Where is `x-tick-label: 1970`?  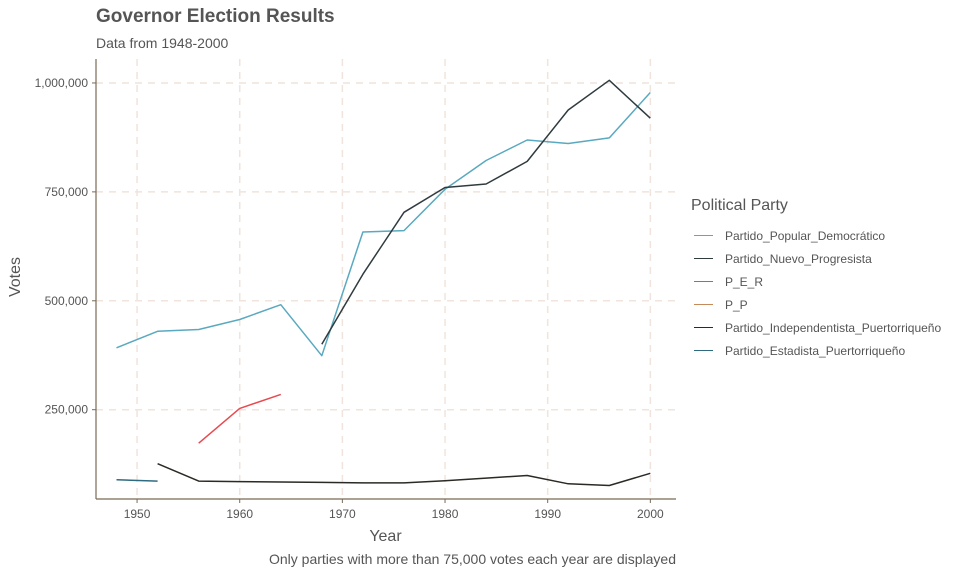 x-tick-label: 1970 is located at coordinates (342, 514).